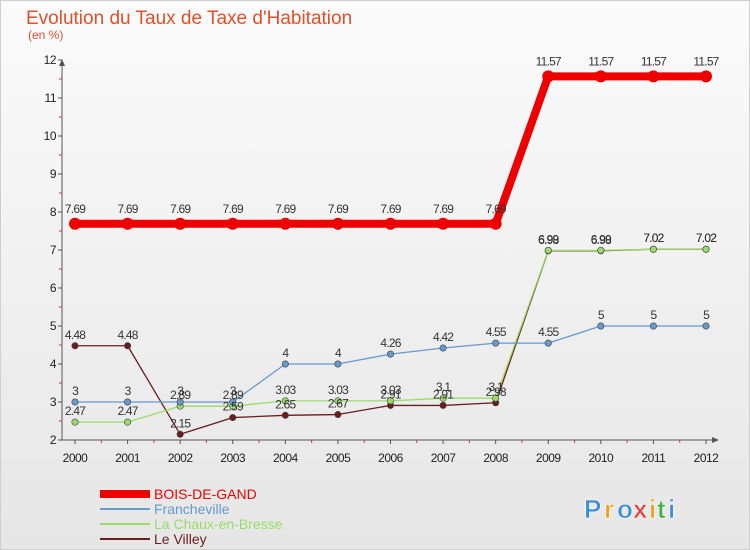 The image size is (750, 550). Describe the element at coordinates (233, 458) in the screenshot. I see `x-tick-label: 2003` at that location.